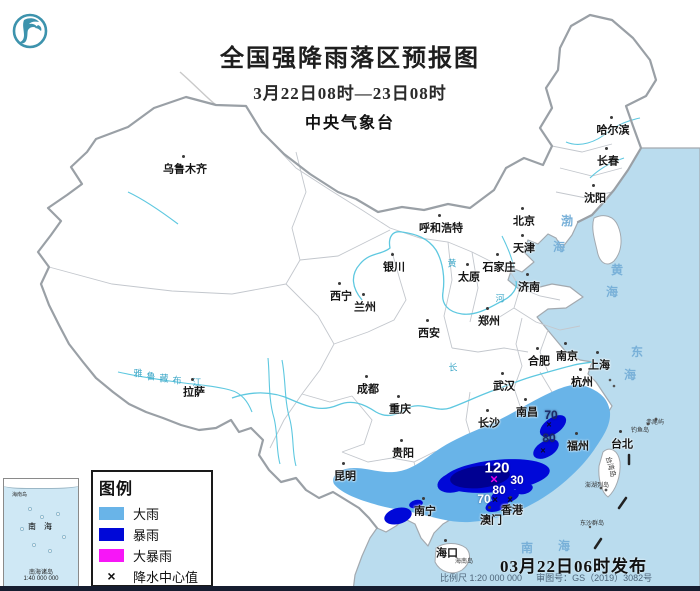  Describe the element at coordinates (527, 412) in the screenshot. I see `city-label-南昌: 南昌` at that location.